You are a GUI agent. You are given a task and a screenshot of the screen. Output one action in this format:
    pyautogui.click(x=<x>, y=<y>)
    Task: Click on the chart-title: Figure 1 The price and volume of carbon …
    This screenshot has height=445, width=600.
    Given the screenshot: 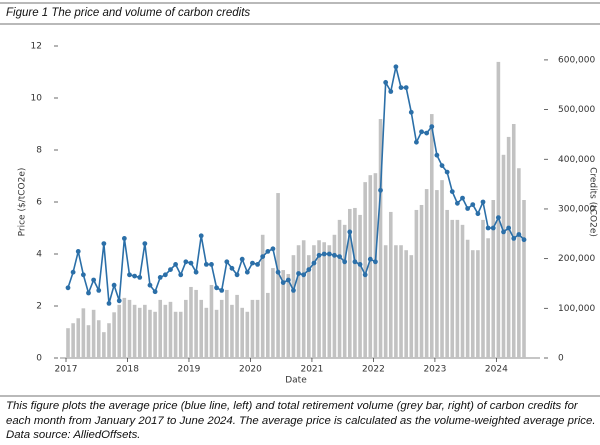 What is the action you would take?
    pyautogui.click(x=128, y=13)
    